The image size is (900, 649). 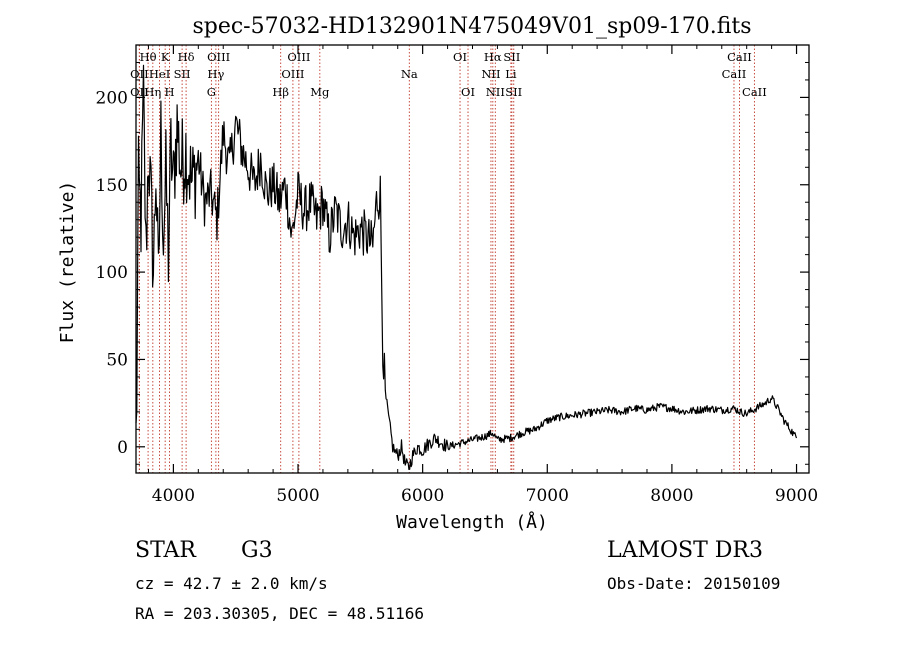 What do you see at coordinates (122, 448) in the screenshot?
I see `y-tick-label: 0` at bounding box center [122, 448].